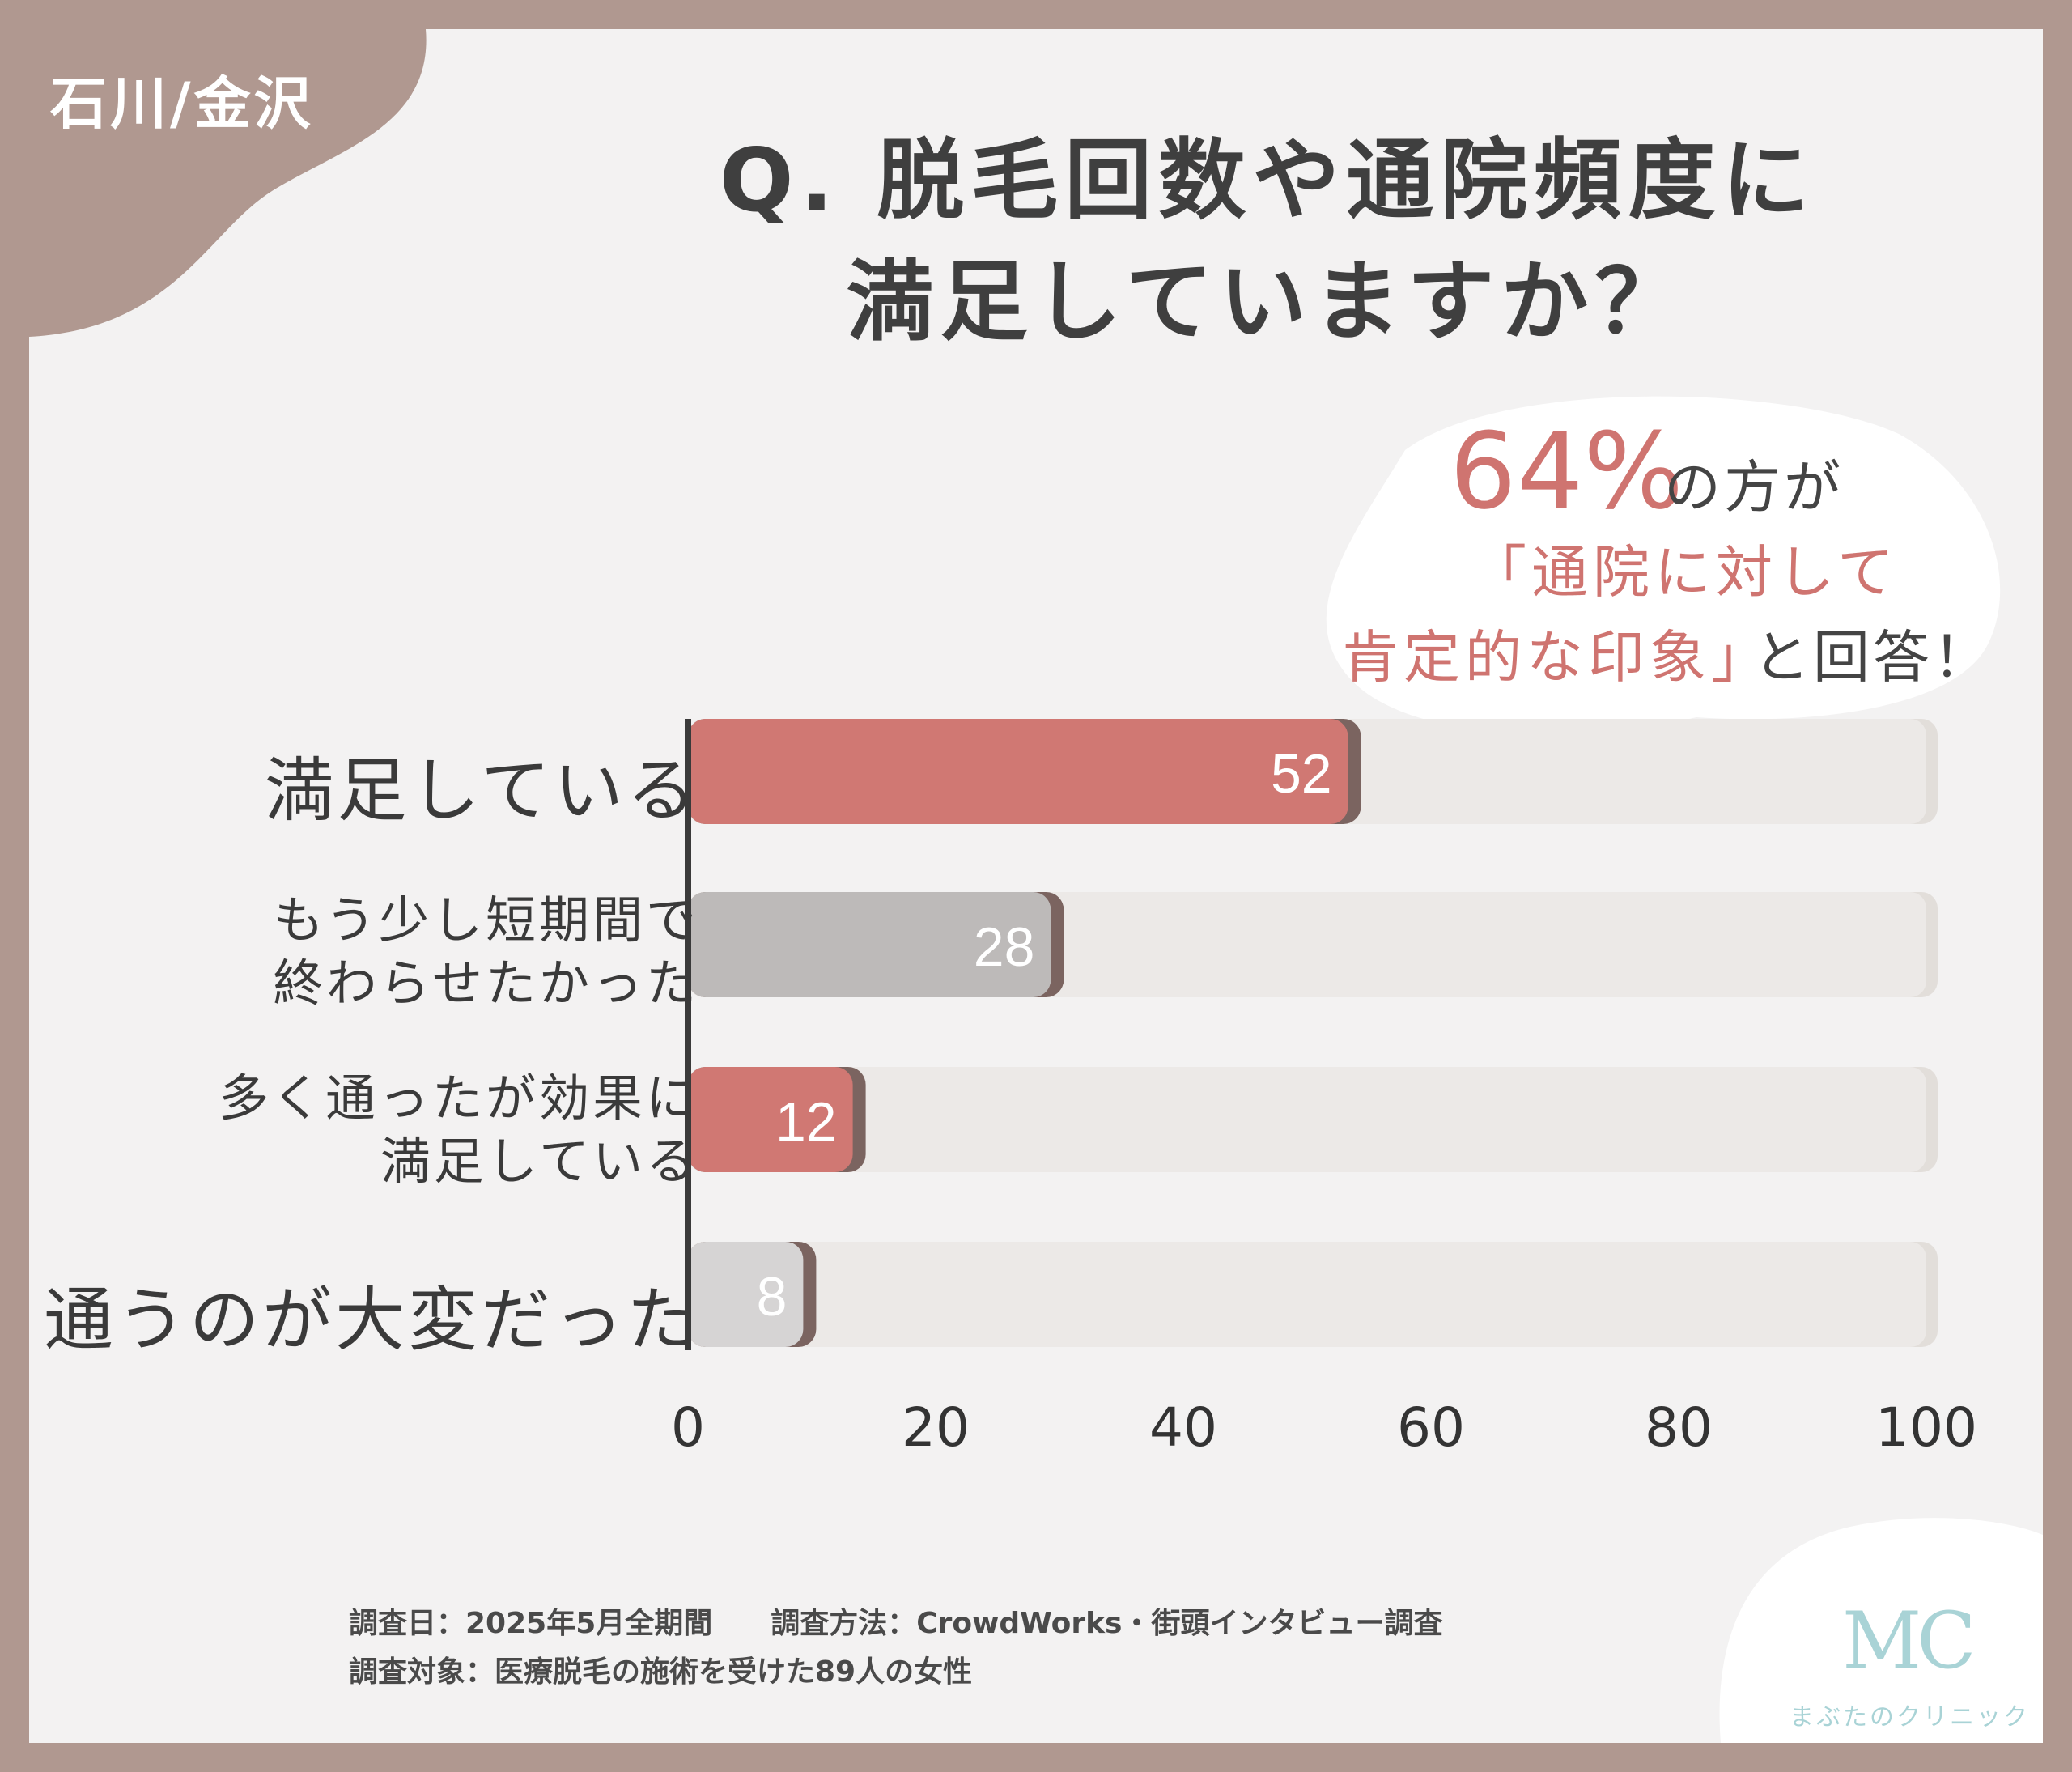  What do you see at coordinates (1267, 181) in the screenshot?
I see `question-title-line-1: Q. 脱毛回数や通院頻度に` at bounding box center [1267, 181].